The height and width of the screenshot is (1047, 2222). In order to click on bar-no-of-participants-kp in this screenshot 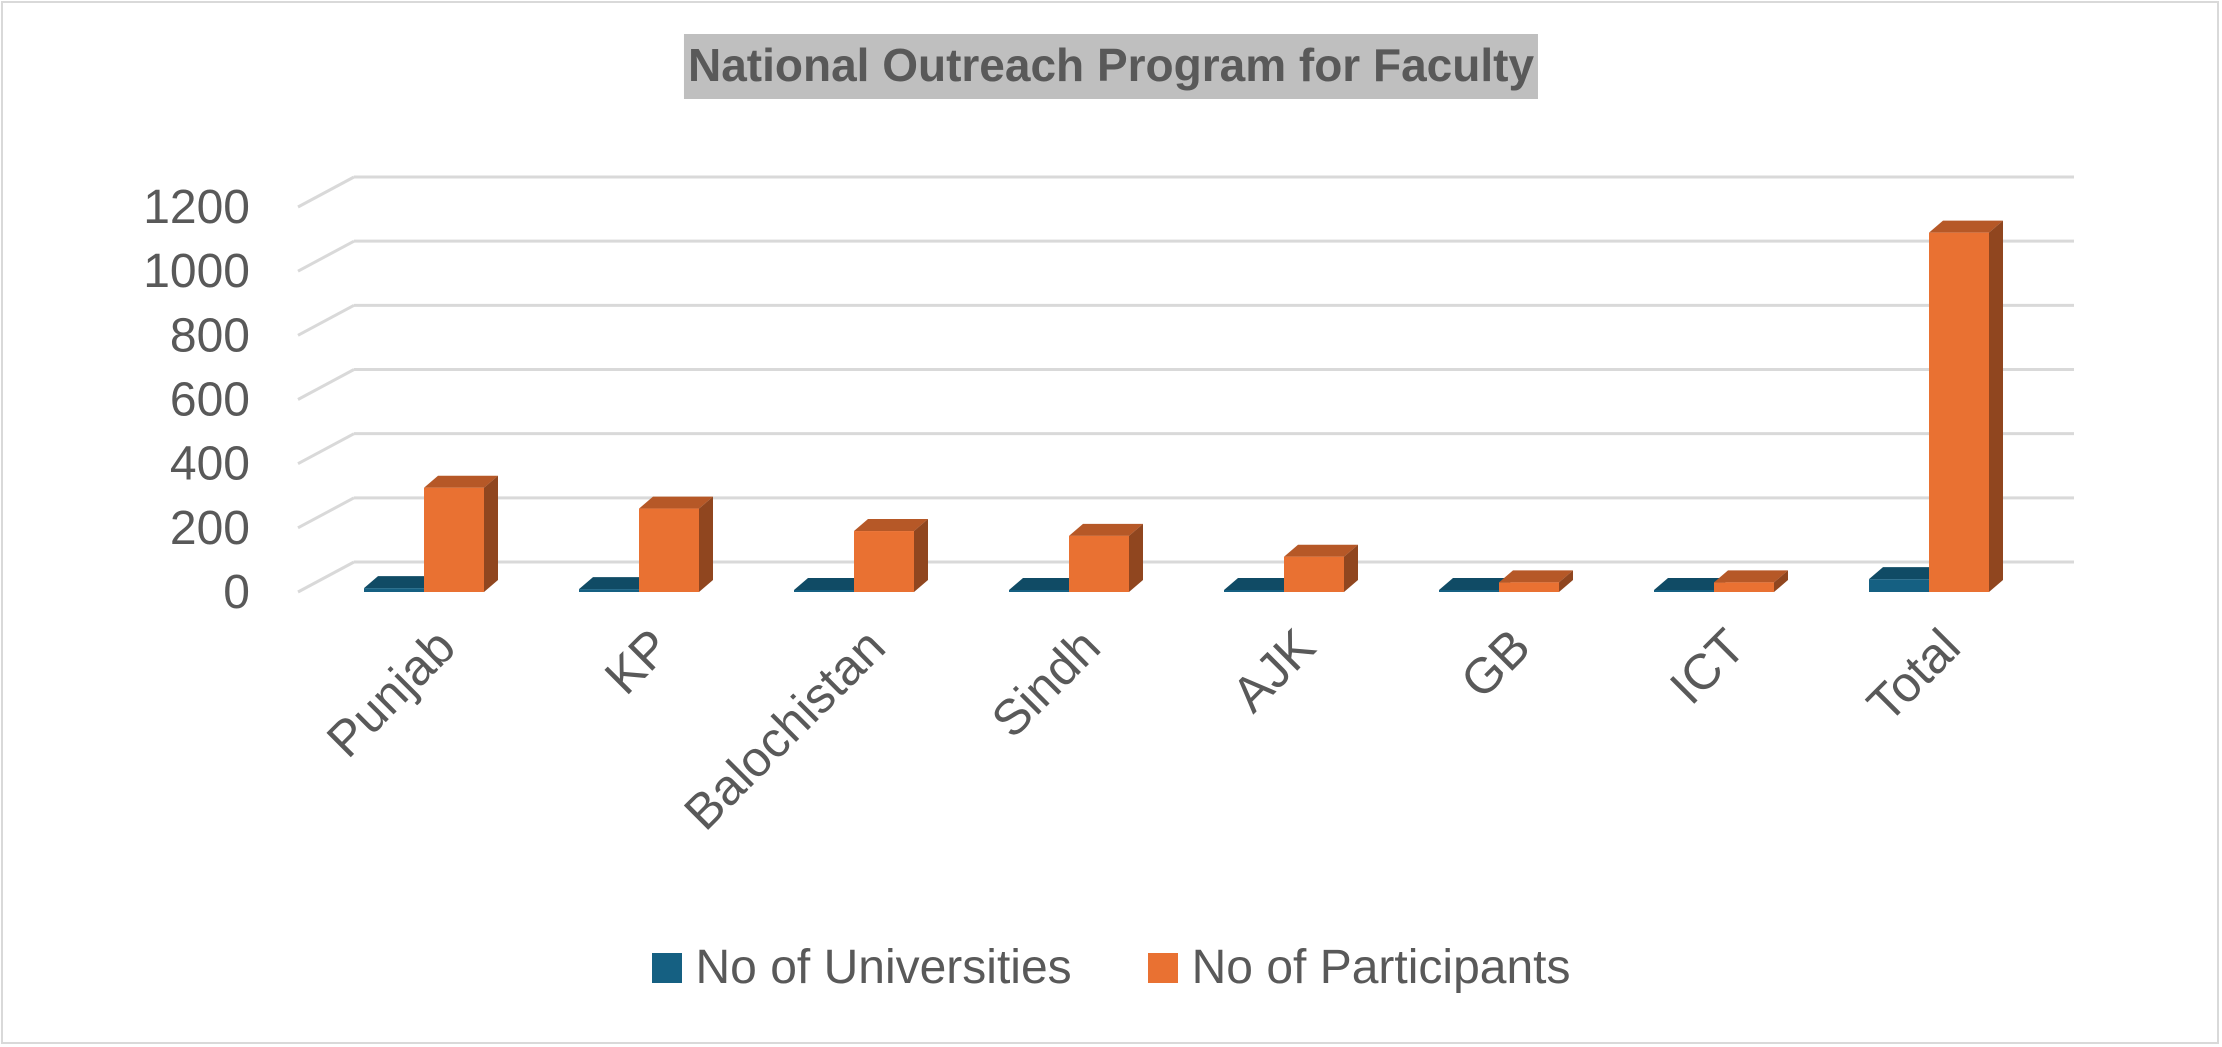, I will do `click(676, 544)`.